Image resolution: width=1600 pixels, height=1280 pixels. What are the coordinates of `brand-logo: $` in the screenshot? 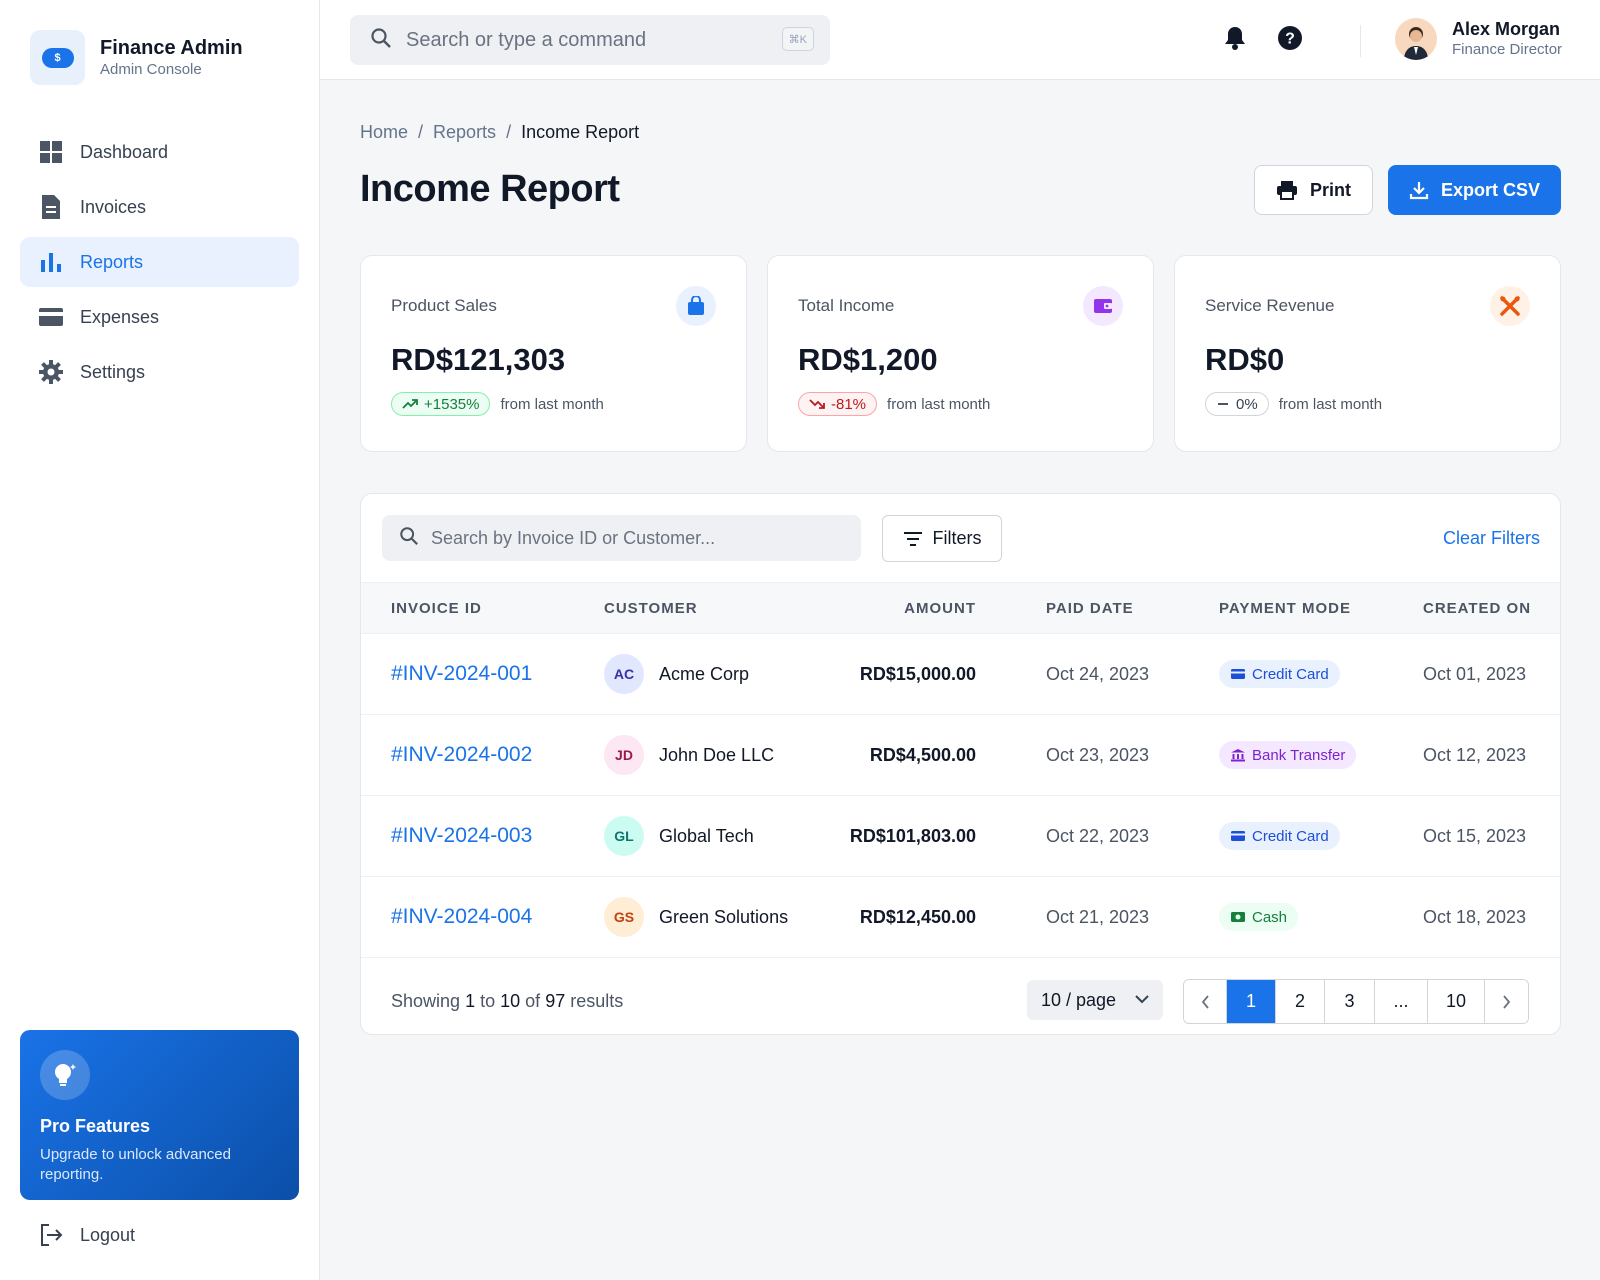 It's located at (57, 57).